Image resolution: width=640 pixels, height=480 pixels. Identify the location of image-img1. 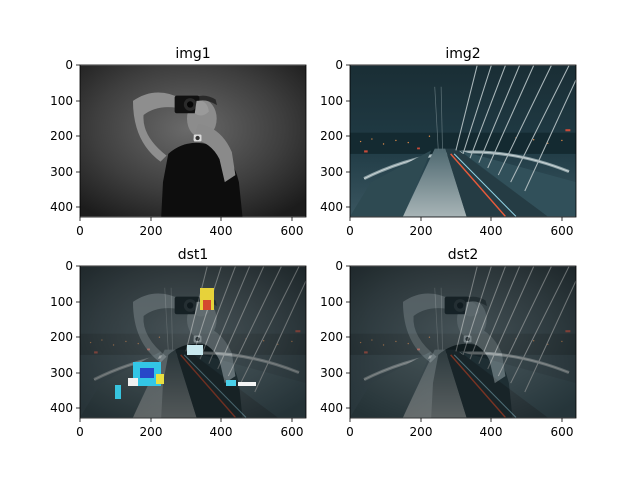
(193, 141).